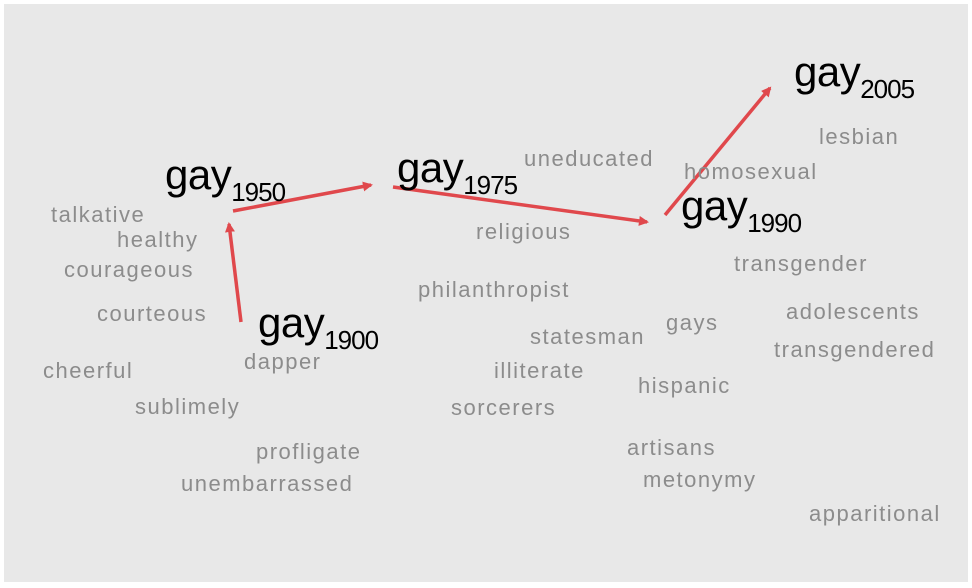 The height and width of the screenshot is (588, 972). What do you see at coordinates (855, 349) in the screenshot?
I see `neighbor-word: transgendered` at bounding box center [855, 349].